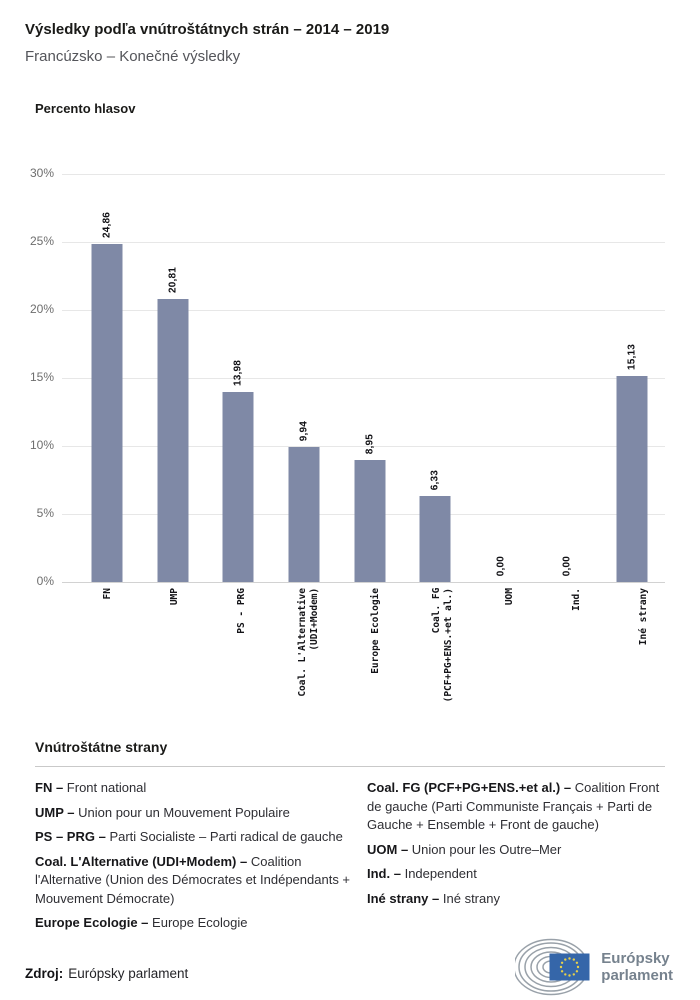  What do you see at coordinates (384, 873) in the screenshot?
I see `legend-term: Ind. –` at bounding box center [384, 873].